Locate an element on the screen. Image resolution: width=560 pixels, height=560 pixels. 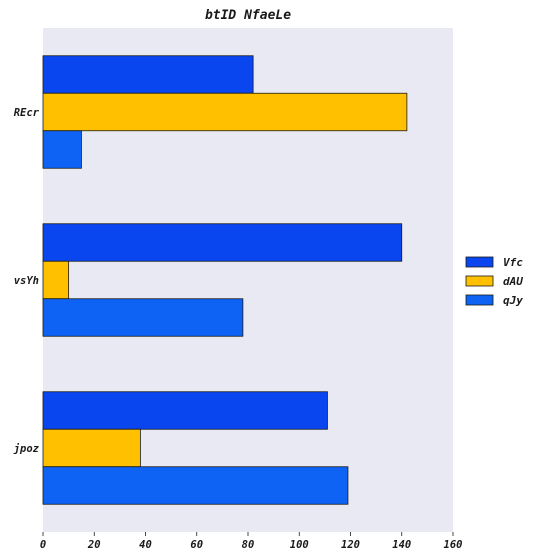
legend-label-qJy: qJy is located at coordinates (513, 300).